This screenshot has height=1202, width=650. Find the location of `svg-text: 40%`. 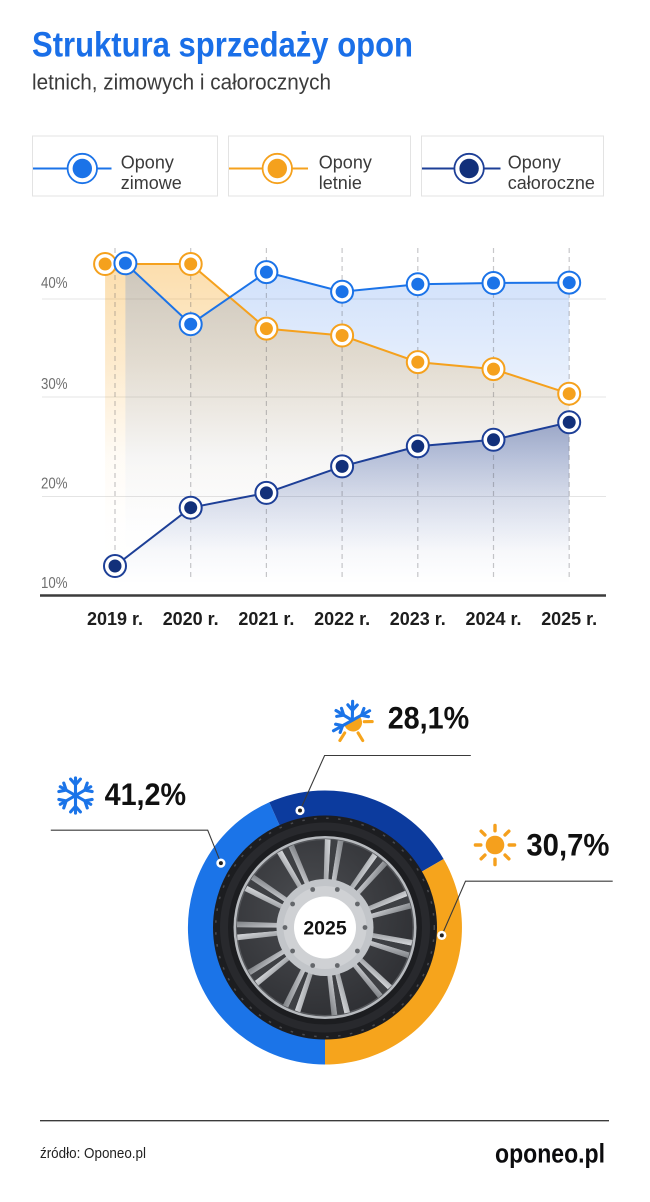

svg-text: 40% is located at coordinates (54, 283).